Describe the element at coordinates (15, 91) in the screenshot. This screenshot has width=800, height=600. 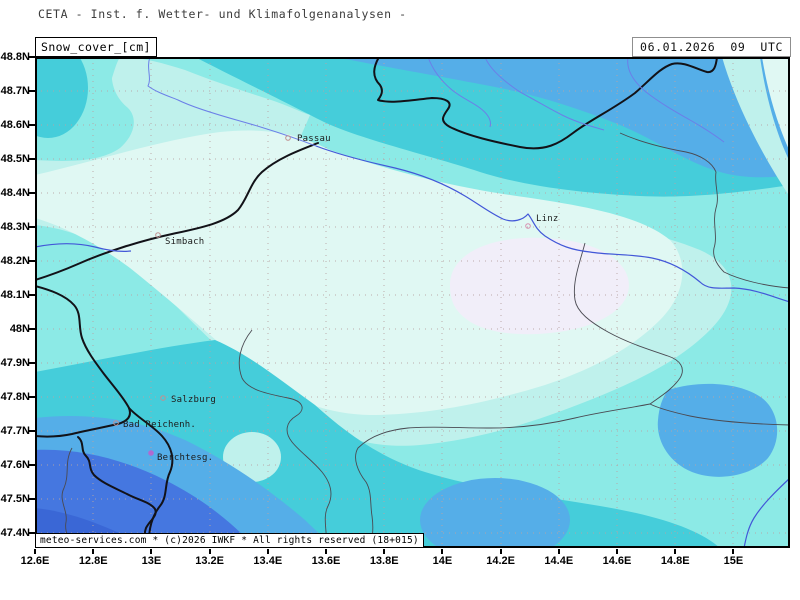
I see `lat-tick-label: 48.7N` at that location.